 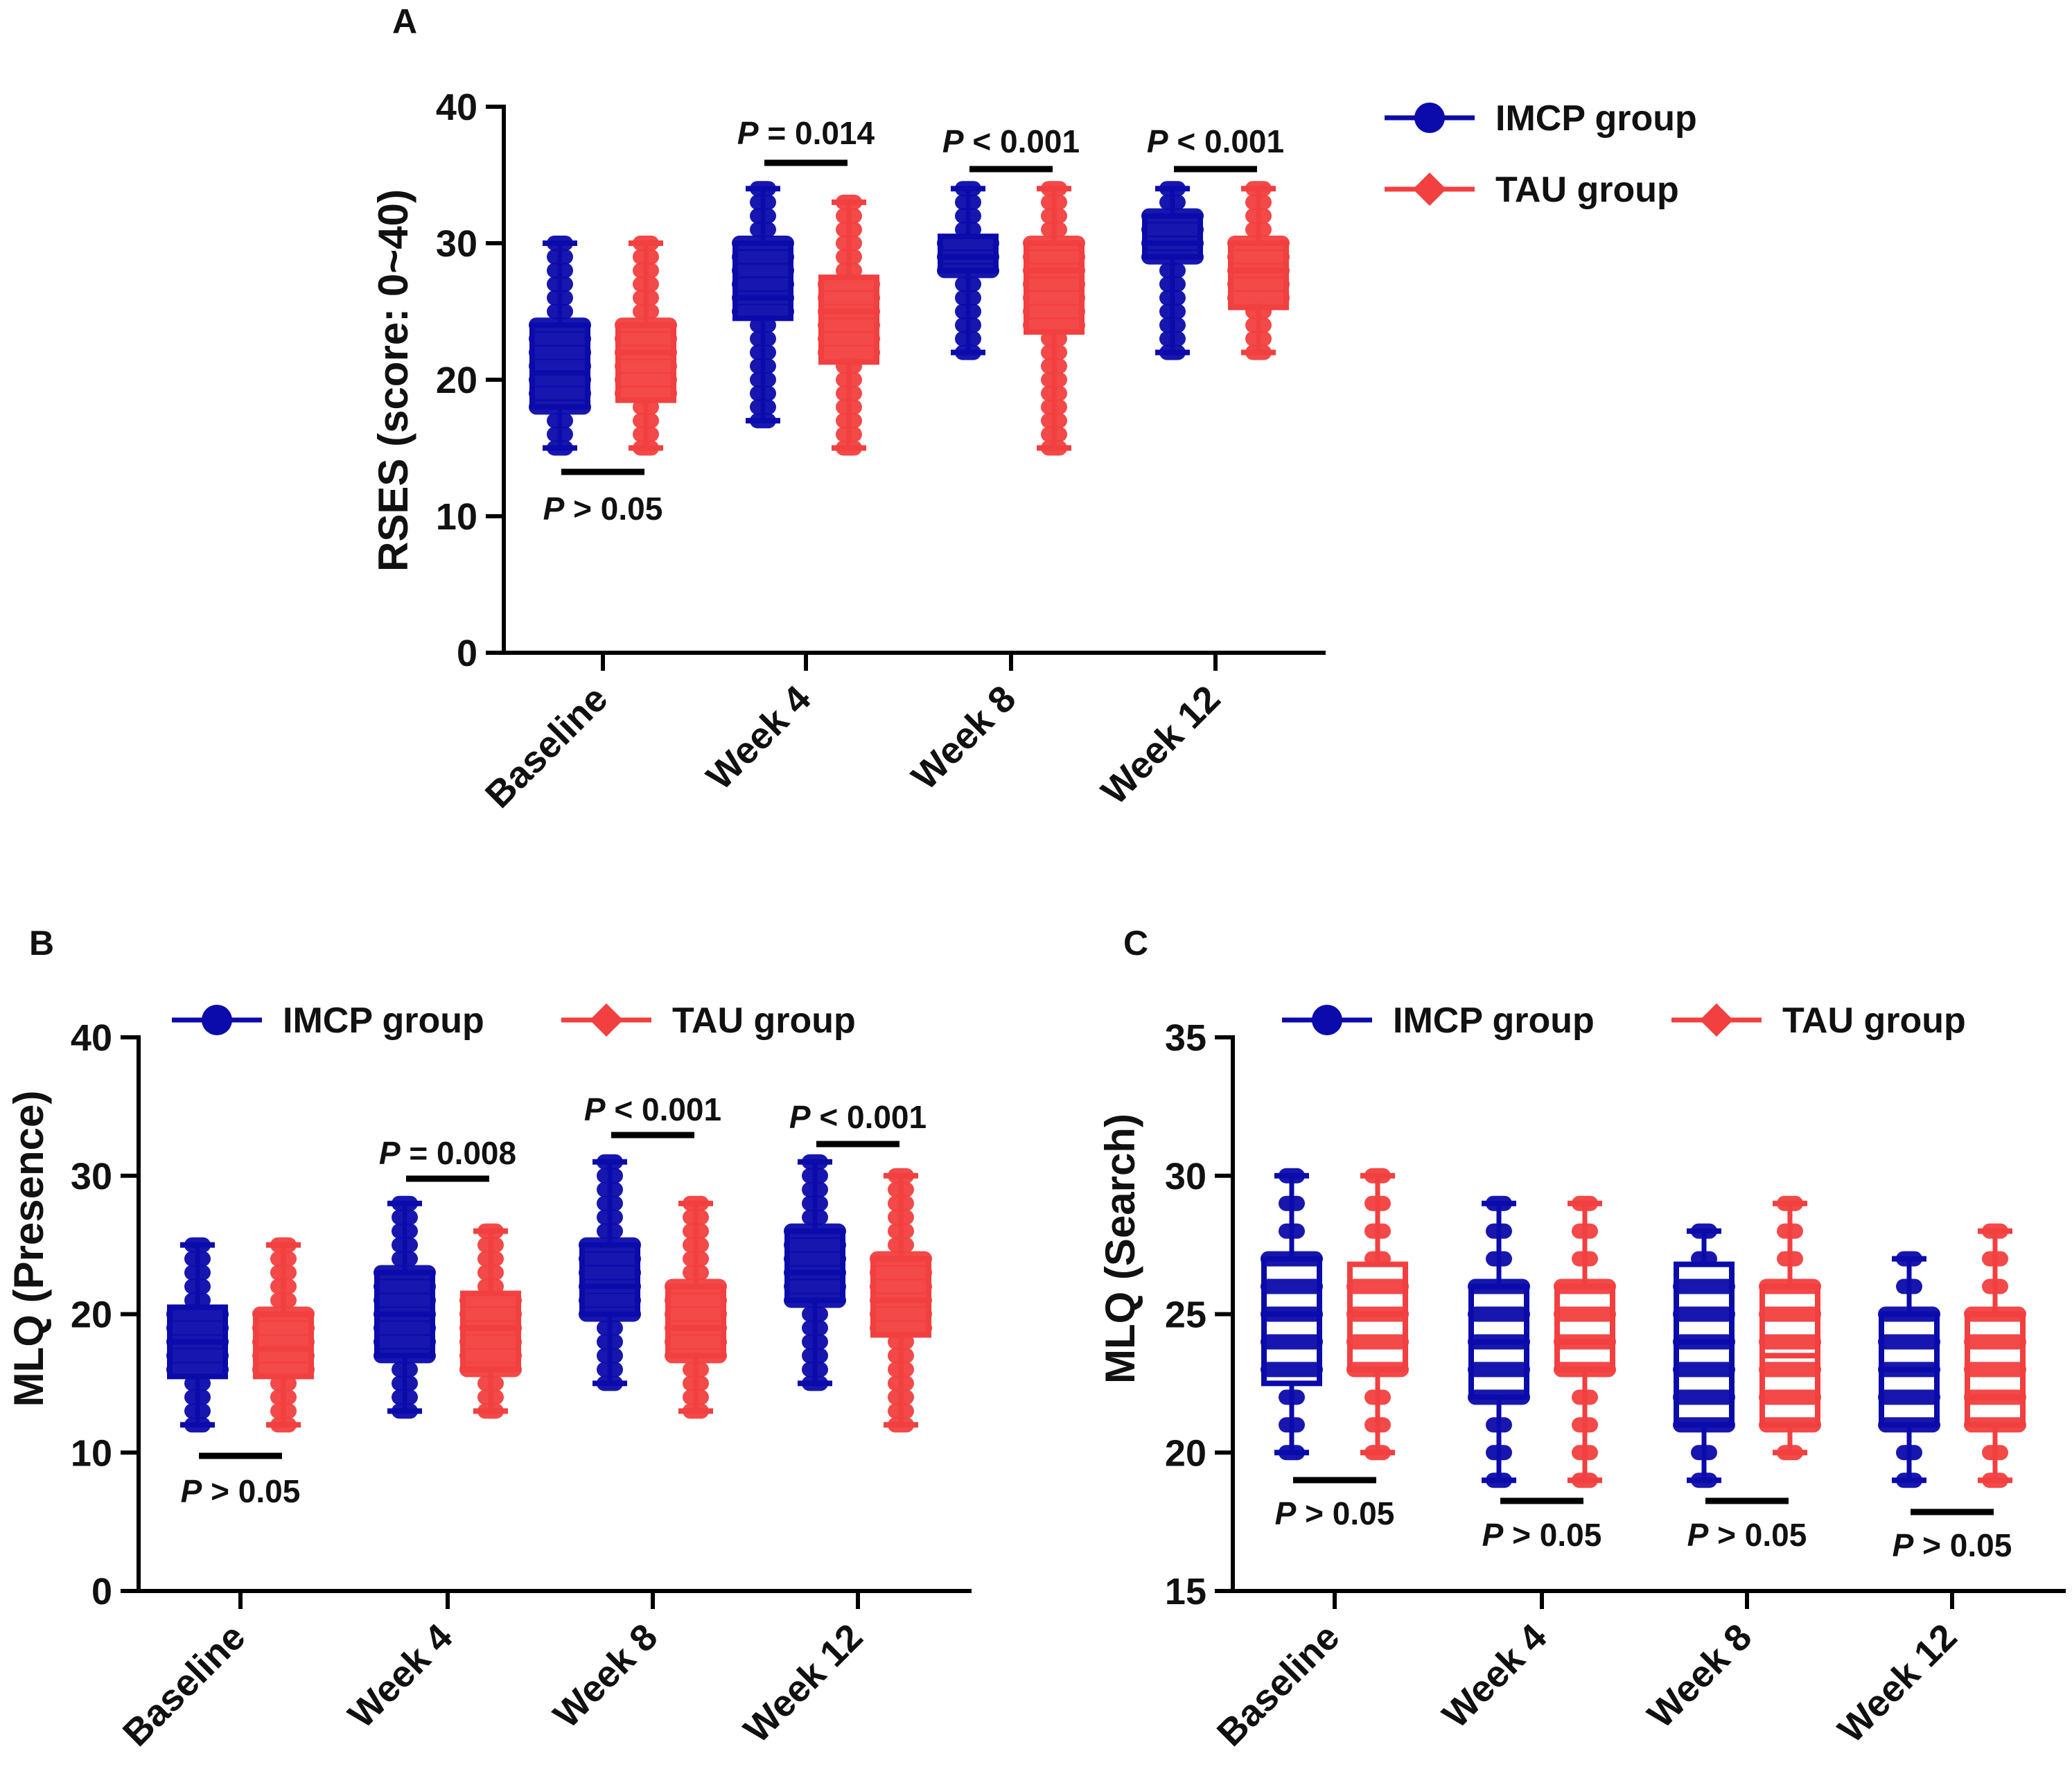 I want to click on legend: IMCP group TAU group, so click(x=514, y=1021).